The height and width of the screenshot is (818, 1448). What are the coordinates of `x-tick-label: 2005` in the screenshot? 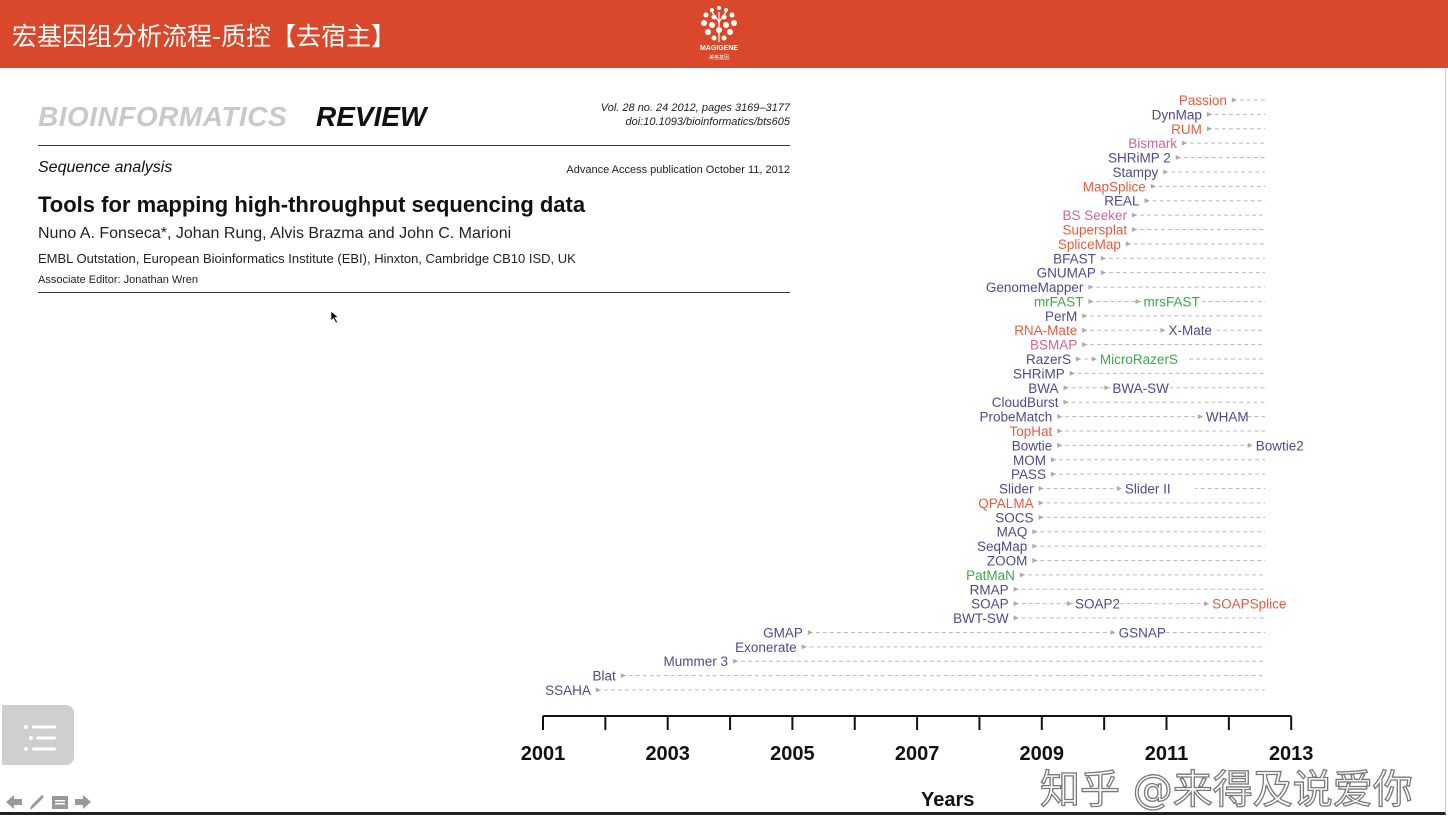 It's located at (792, 754).